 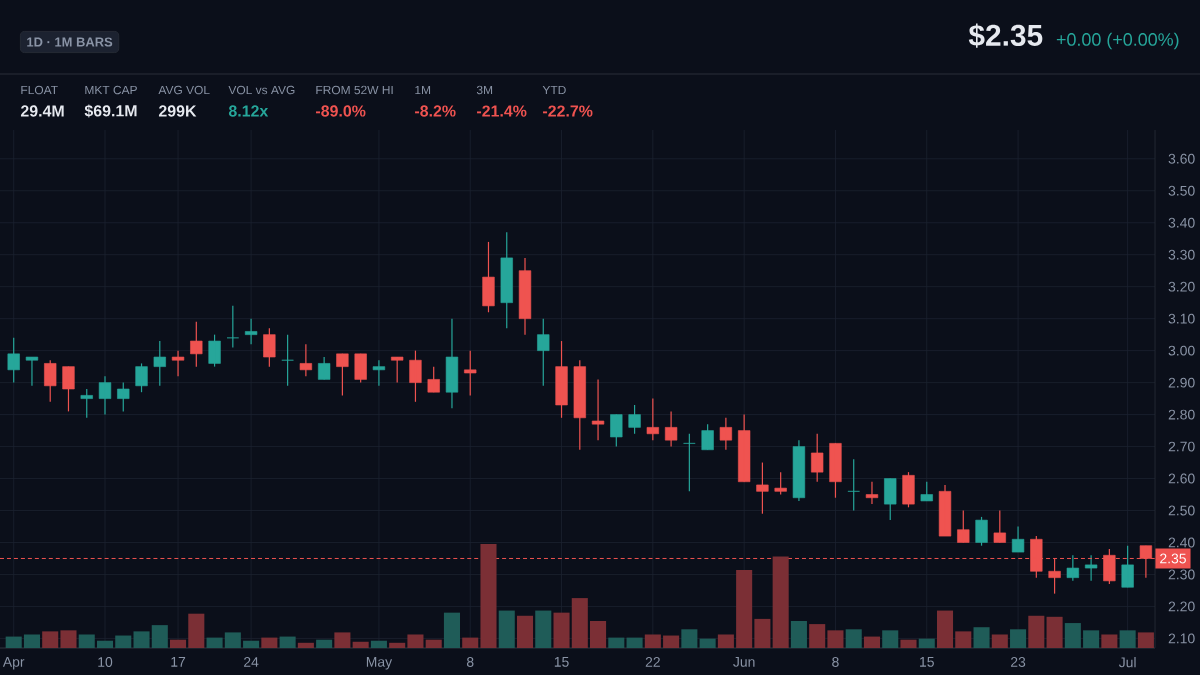 What do you see at coordinates (927, 662) in the screenshot?
I see `x-tick-label: 15` at bounding box center [927, 662].